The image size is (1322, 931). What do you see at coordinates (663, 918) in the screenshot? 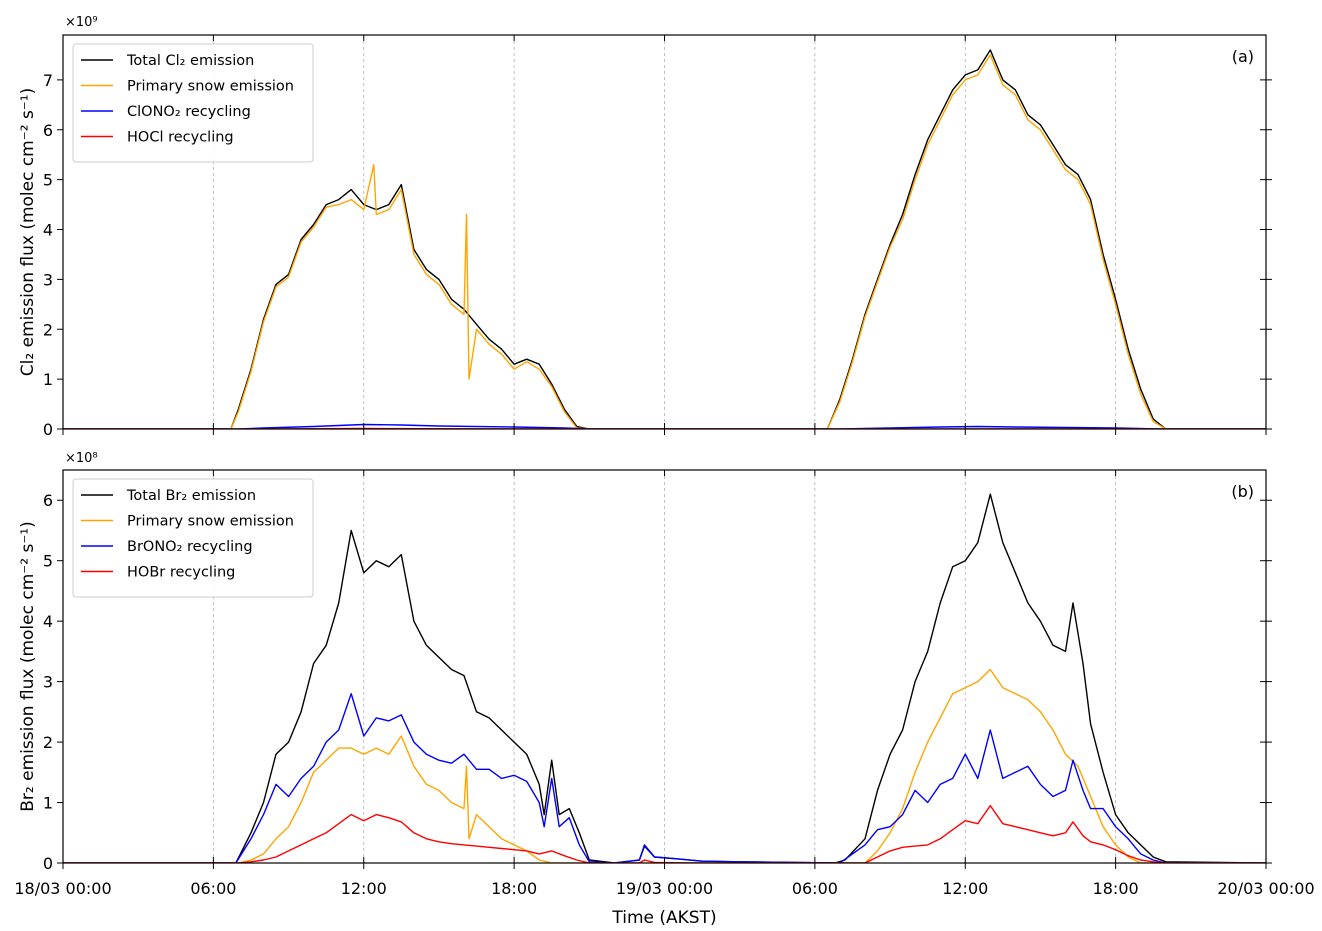
I see `x-axis-label: Time (AKST)` at bounding box center [663, 918].